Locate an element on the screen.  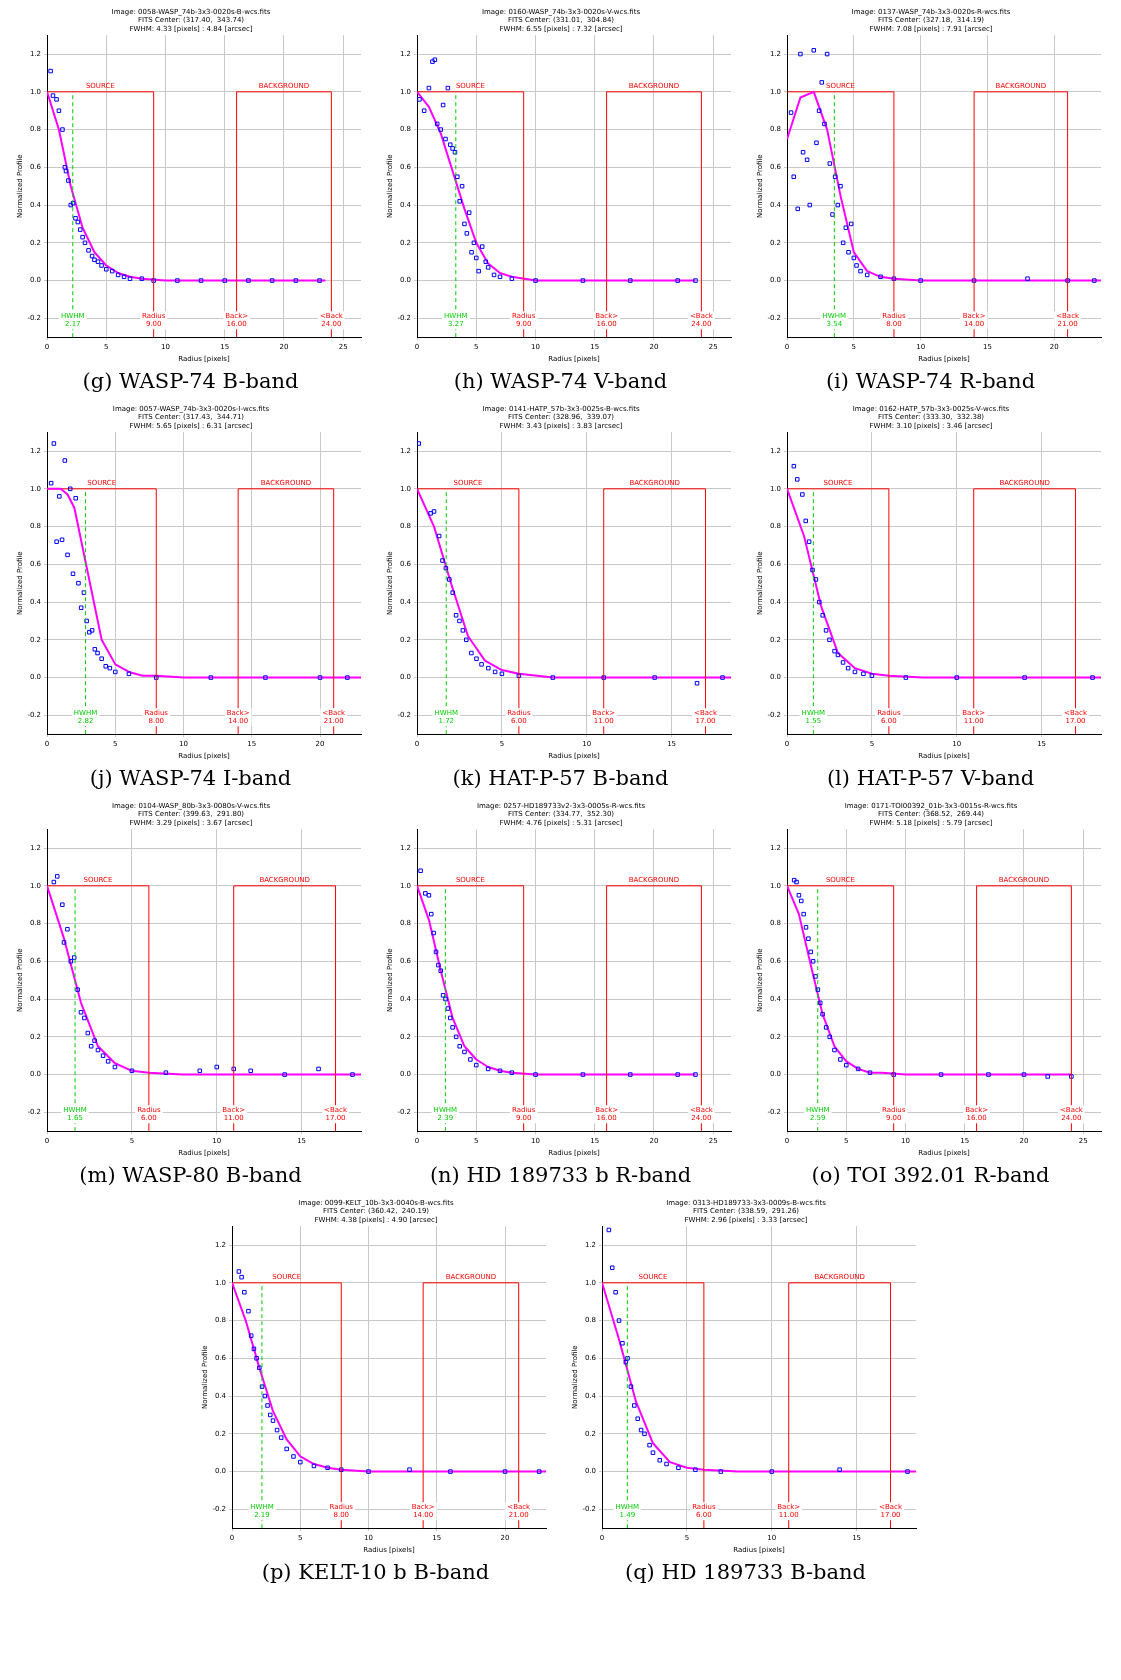
text: (o) TOI 392.01 R-band is located at coordinates (930, 1175).